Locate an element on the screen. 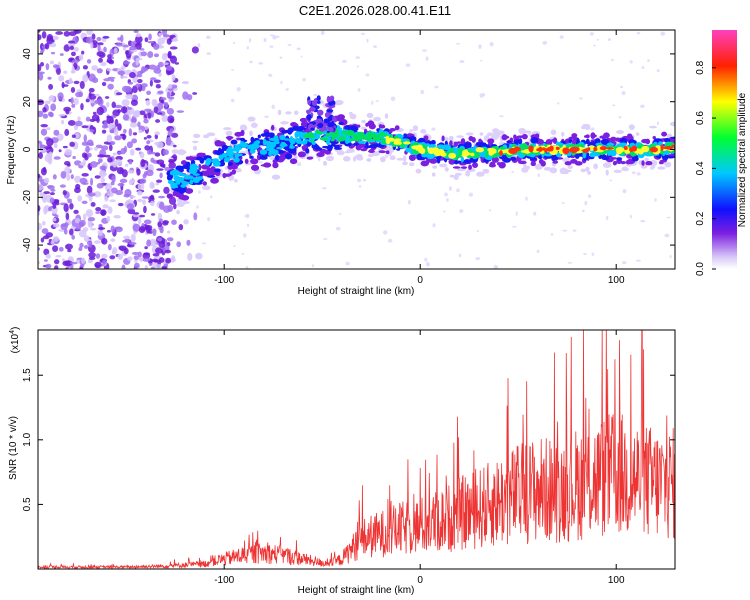  colorbar-tick-label: 0.0 is located at coordinates (700, 269).